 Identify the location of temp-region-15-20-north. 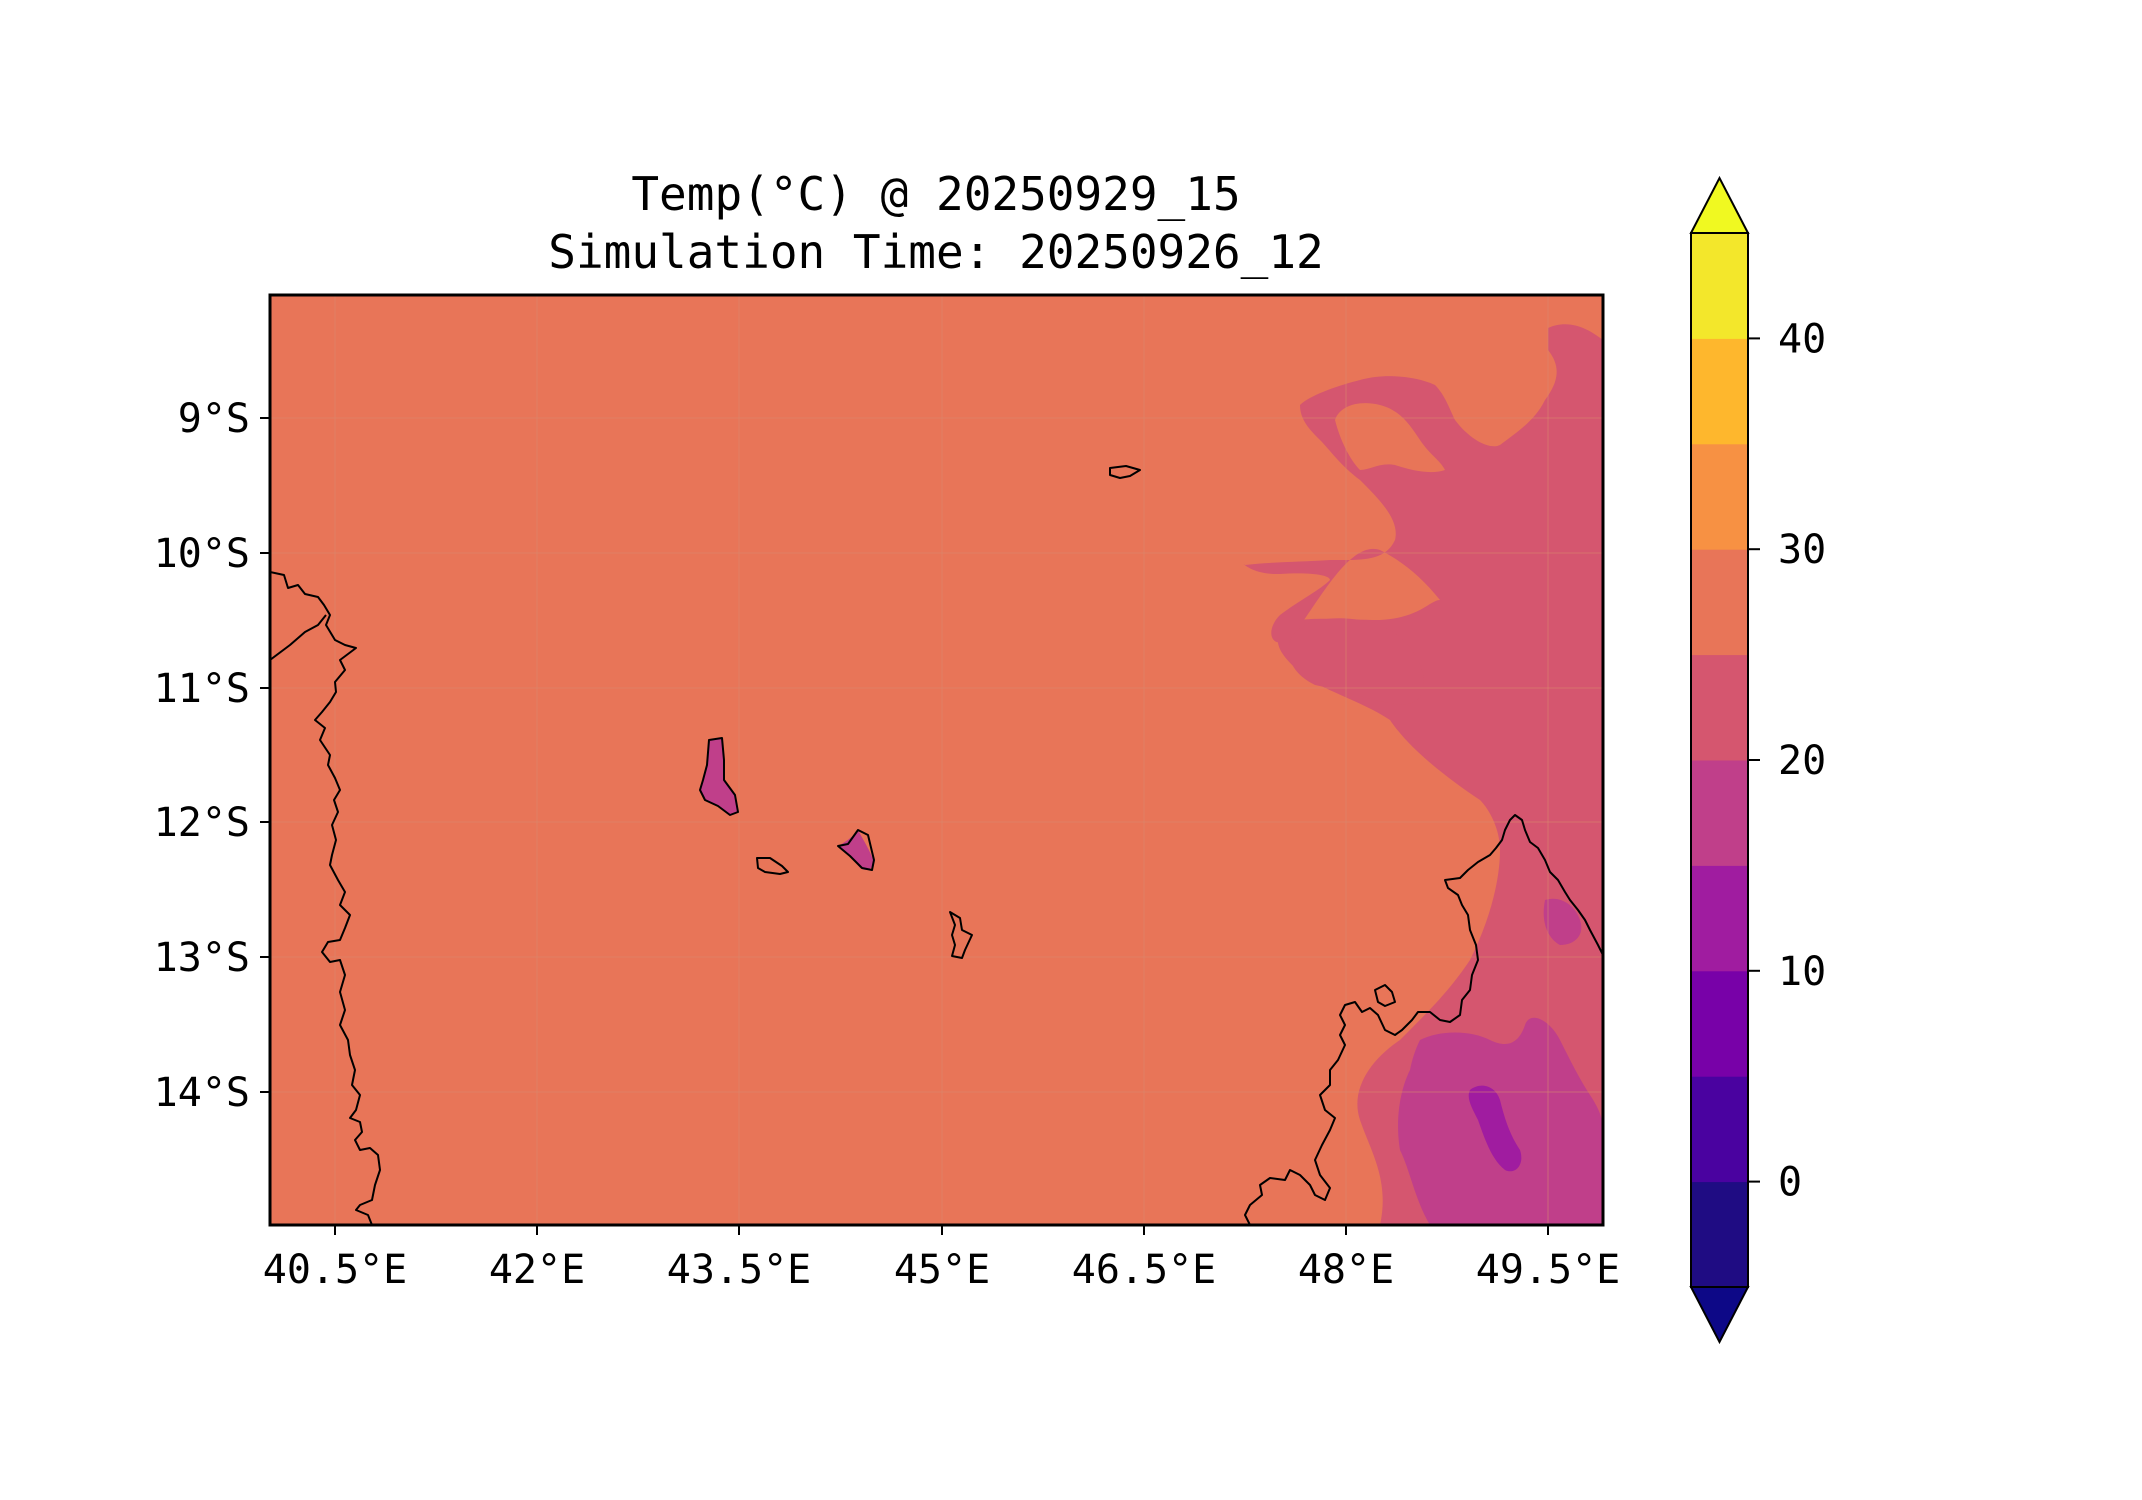
(1562, 921).